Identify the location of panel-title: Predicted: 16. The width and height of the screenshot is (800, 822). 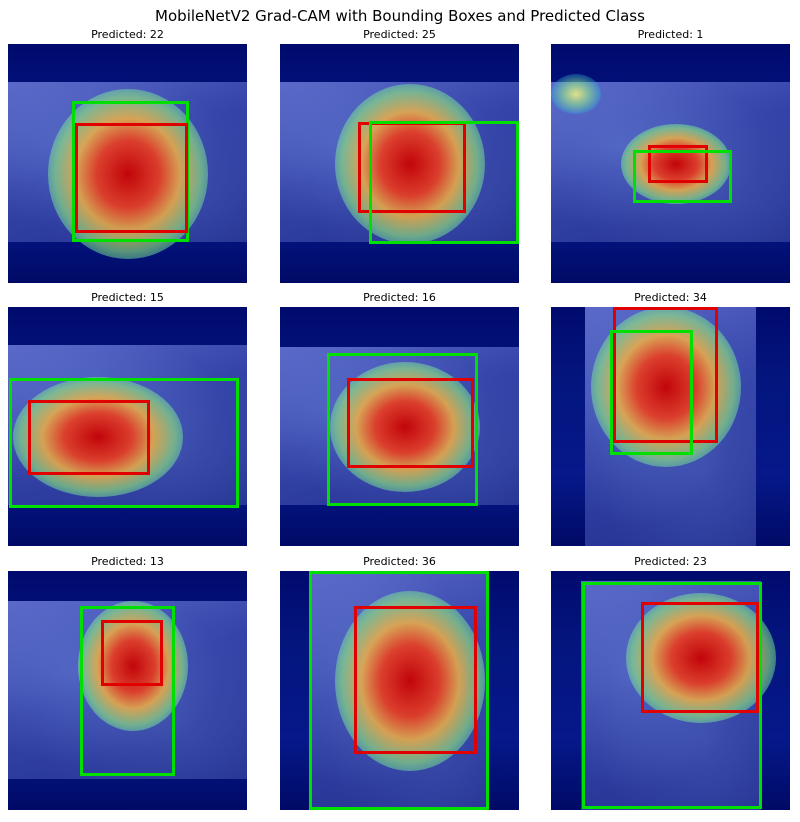
(399, 297).